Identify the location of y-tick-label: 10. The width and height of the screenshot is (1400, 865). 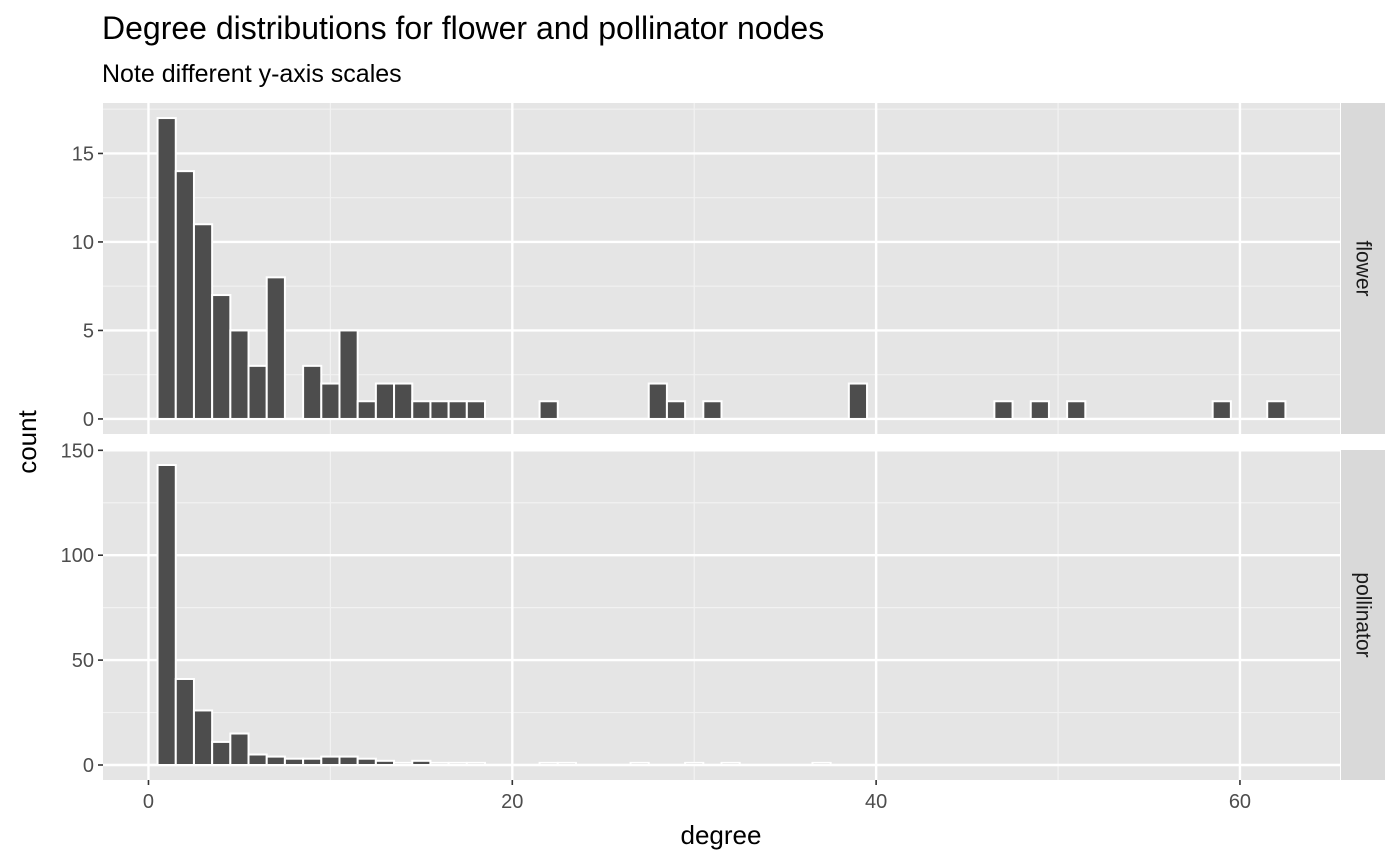
(83, 243).